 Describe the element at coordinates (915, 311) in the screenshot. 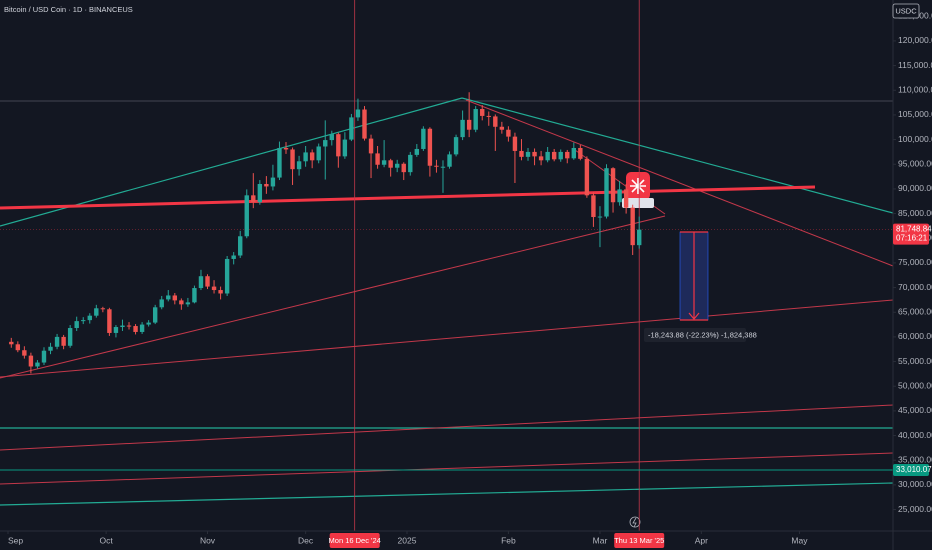

I see `y-tick-label: 65,000.00` at that location.